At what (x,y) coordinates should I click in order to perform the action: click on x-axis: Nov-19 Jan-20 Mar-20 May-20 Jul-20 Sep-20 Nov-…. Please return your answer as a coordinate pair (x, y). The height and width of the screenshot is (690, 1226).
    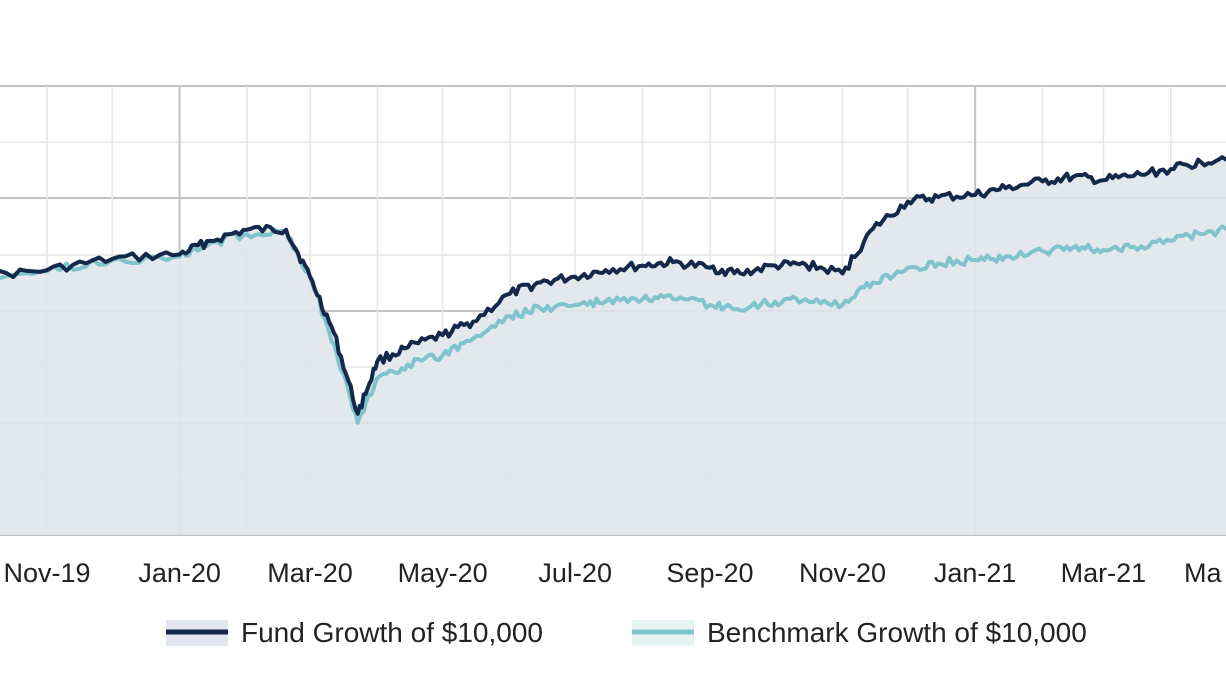
    Looking at the image, I should click on (612, 573).